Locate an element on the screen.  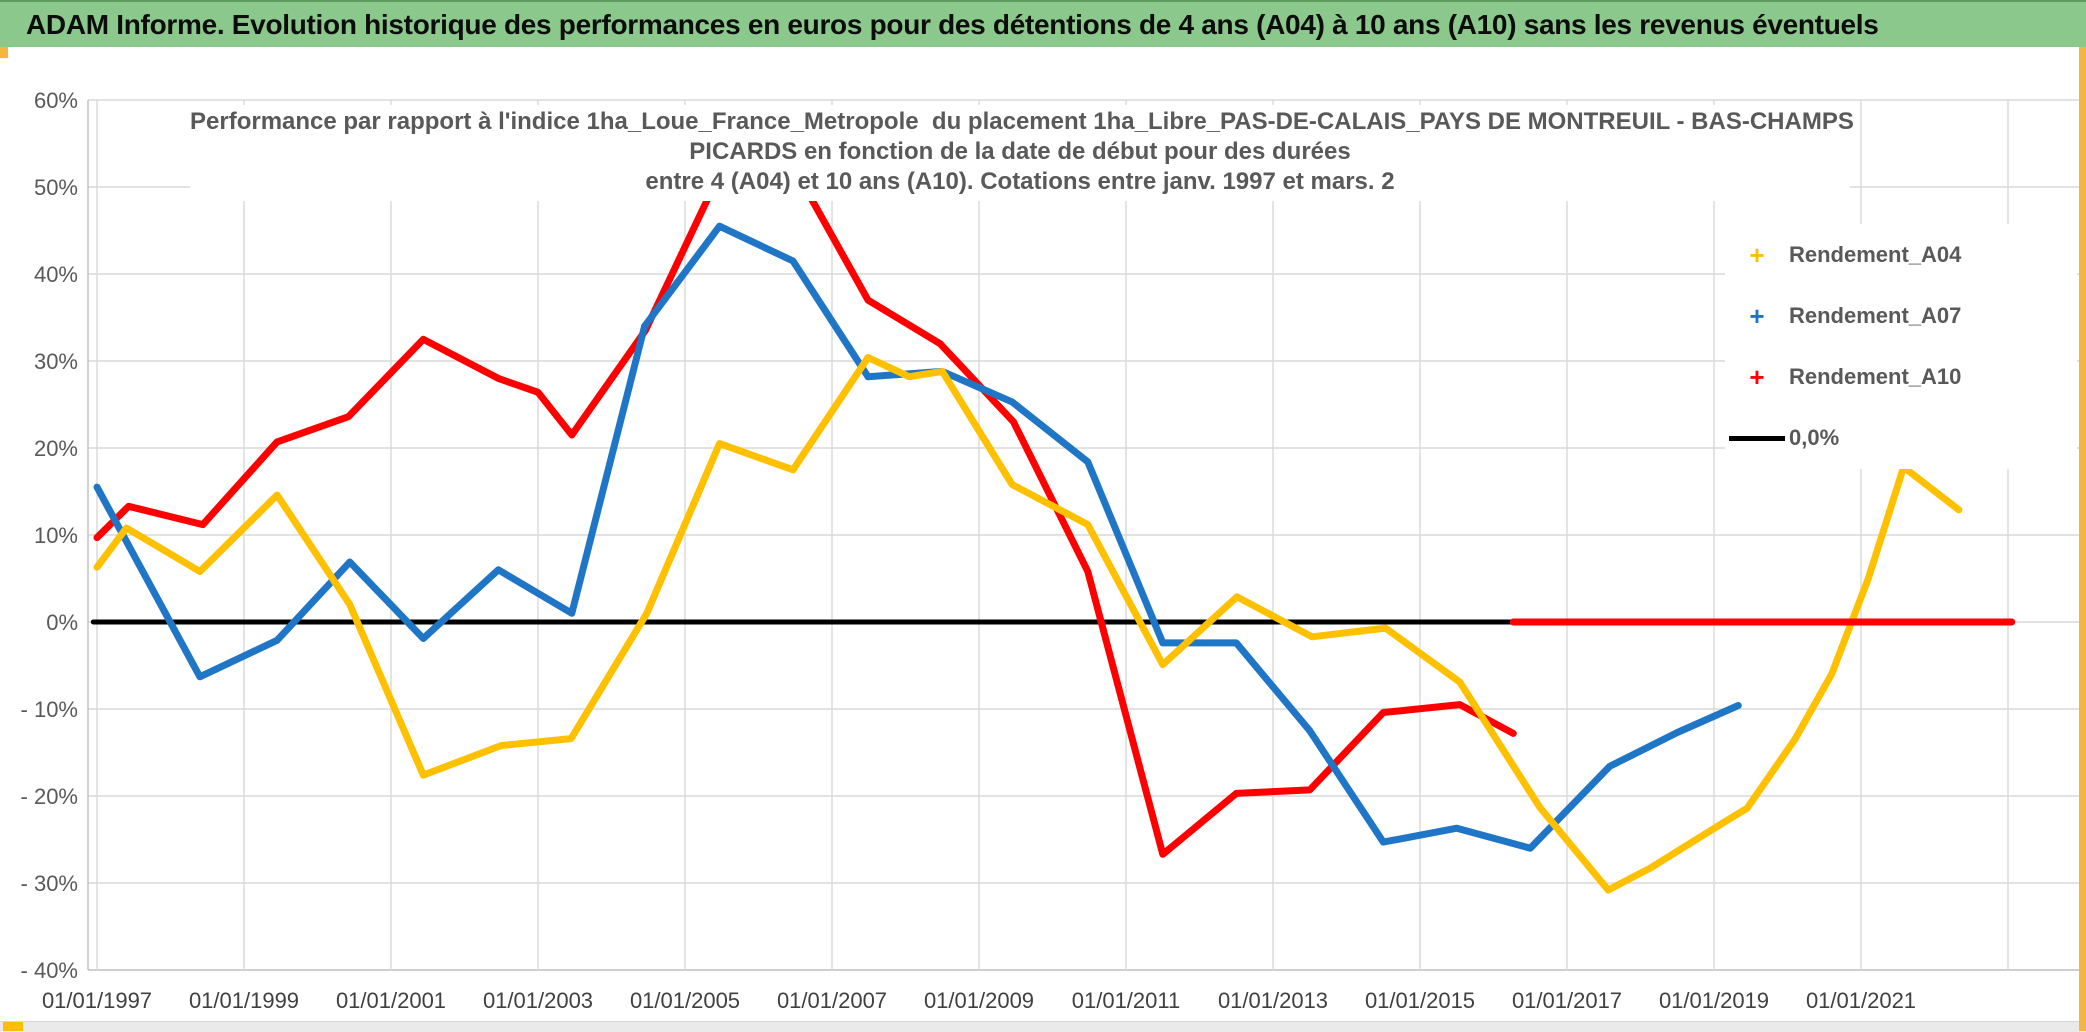
svg-text: - 30% is located at coordinates (49, 883).